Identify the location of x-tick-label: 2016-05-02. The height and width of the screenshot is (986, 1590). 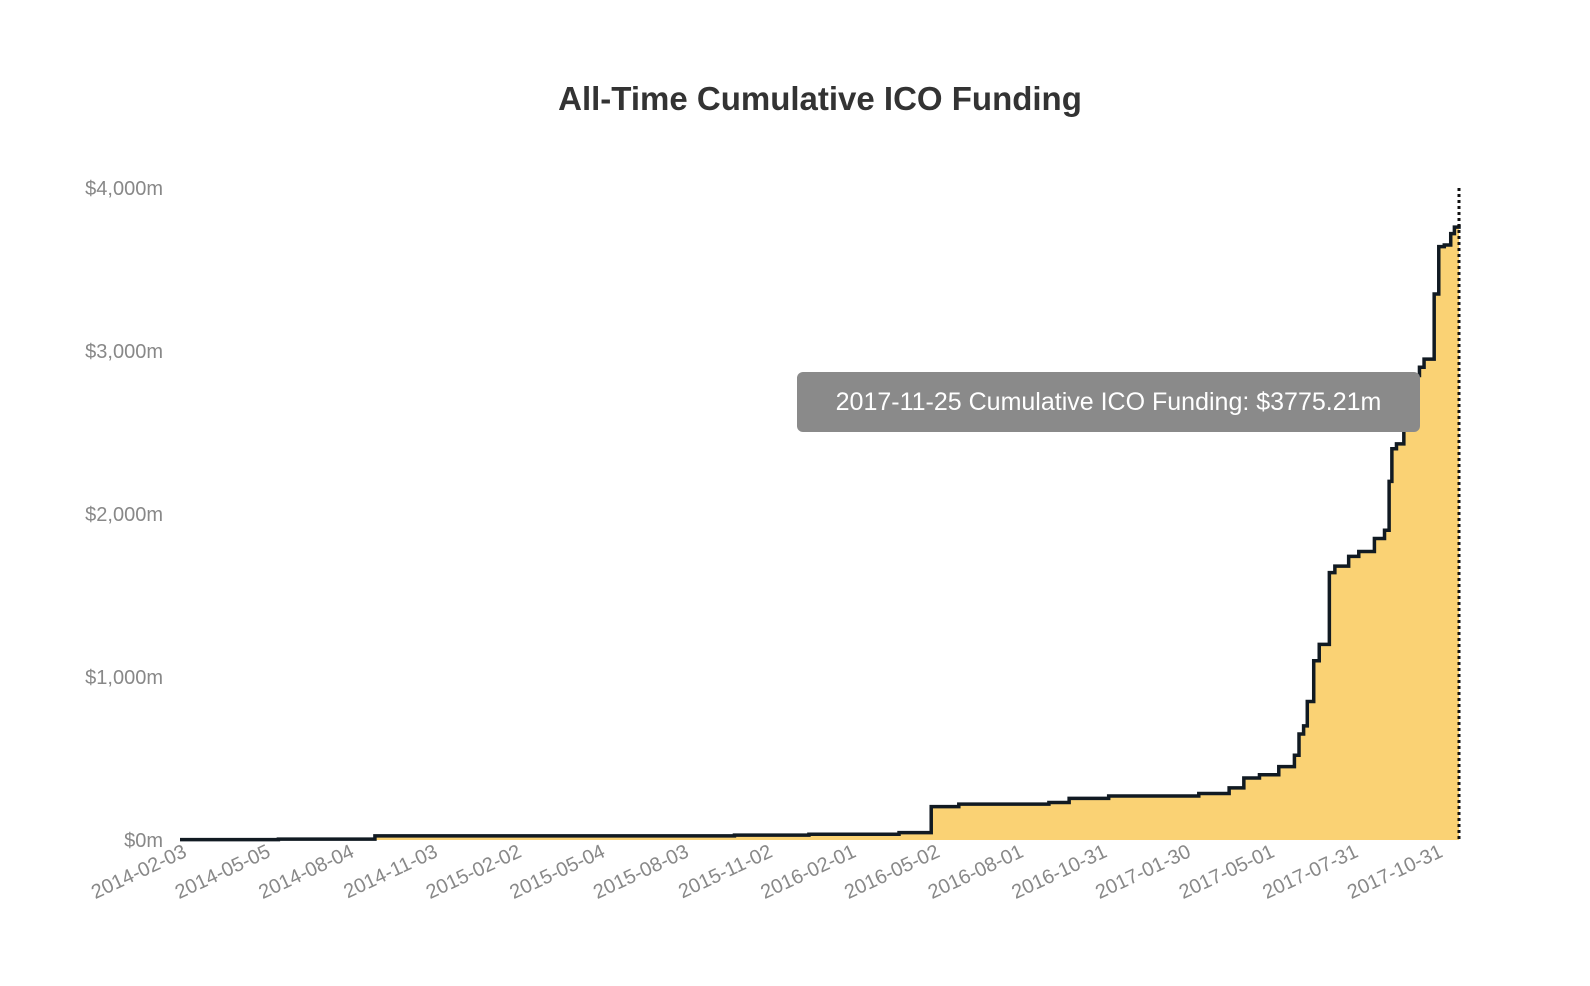
(892, 872).